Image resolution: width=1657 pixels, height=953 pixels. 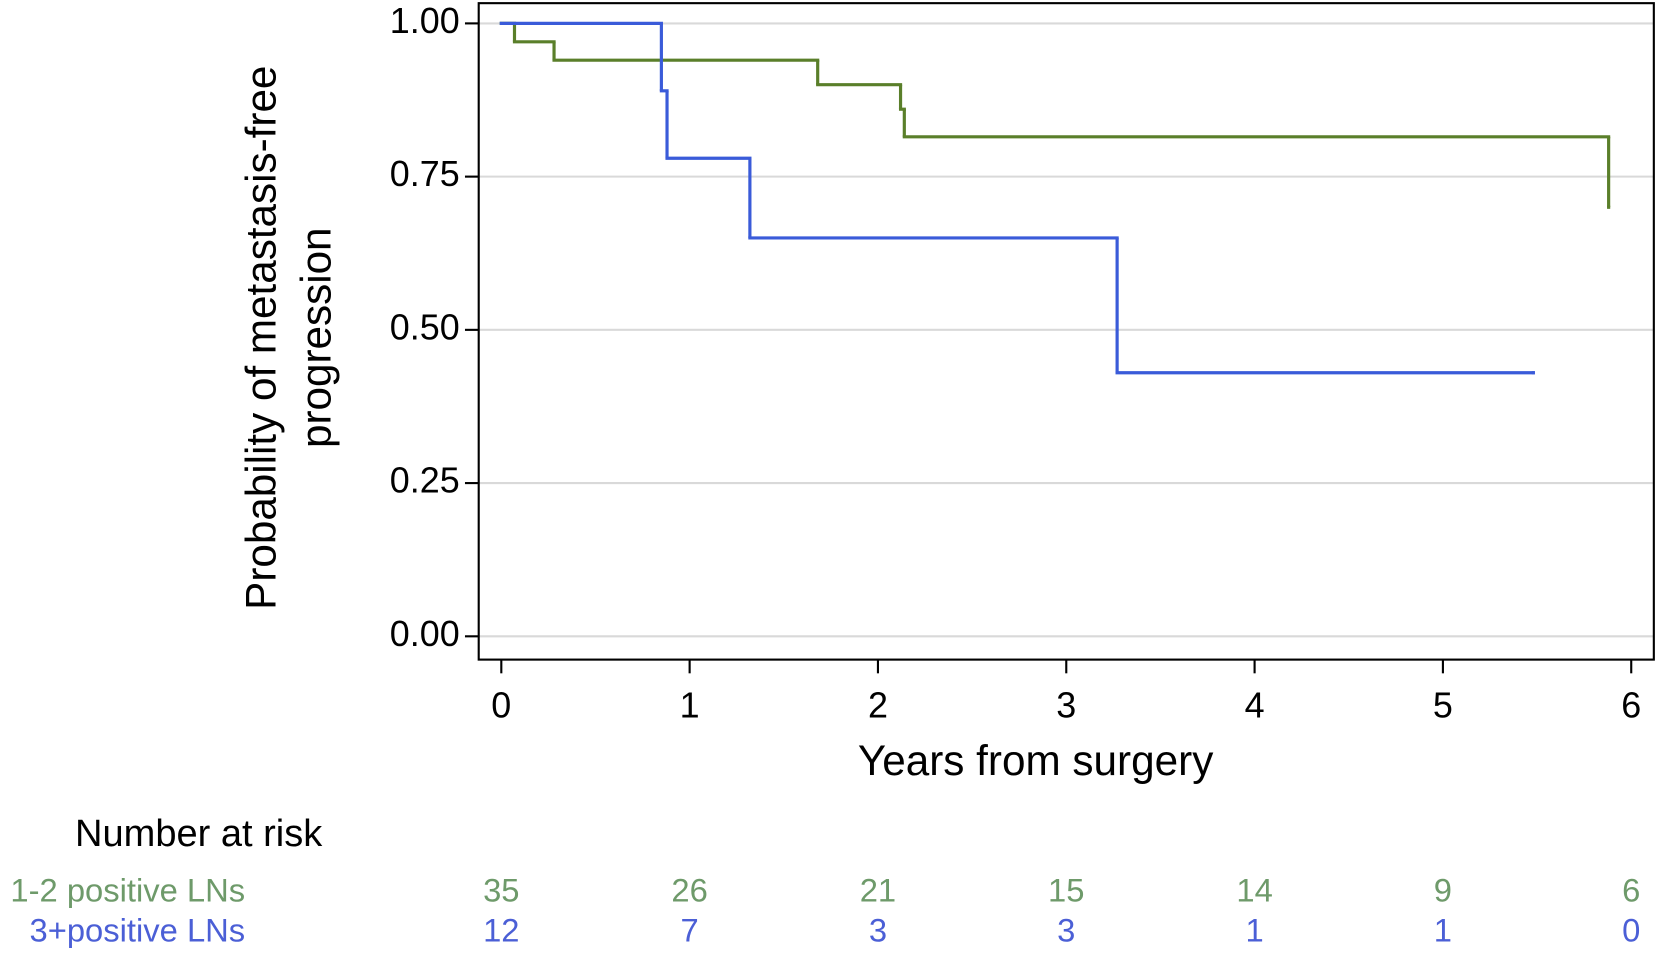 I want to click on risk-table-title: Number at risk, so click(x=199, y=834).